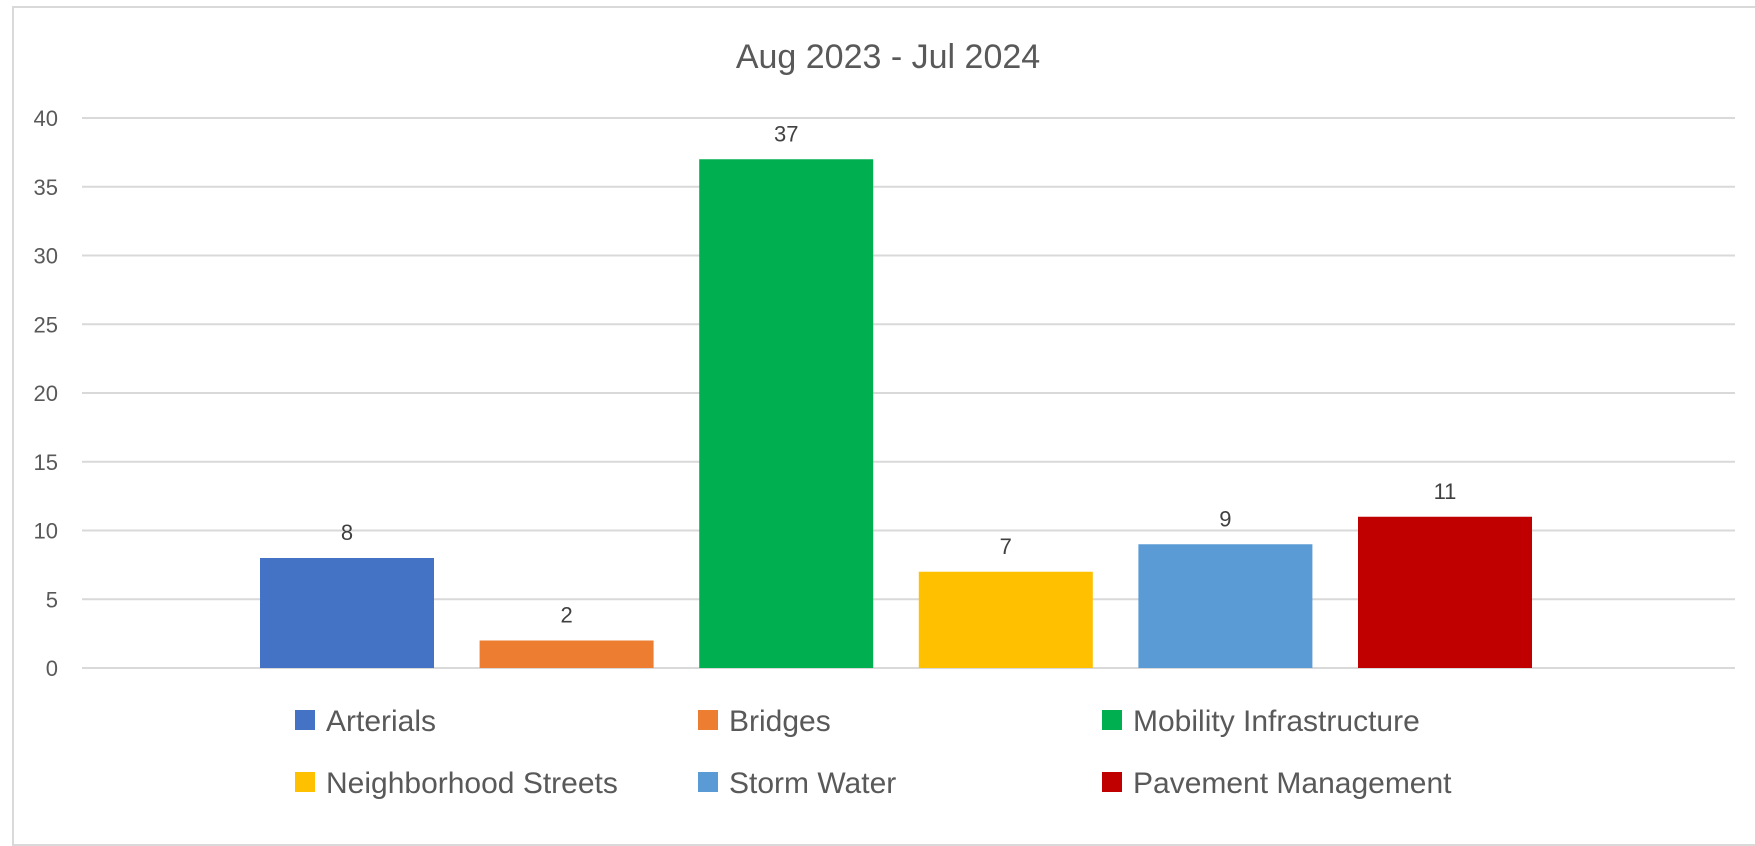 The width and height of the screenshot is (1755, 846). What do you see at coordinates (786, 133) in the screenshot?
I see `data-label: 37` at bounding box center [786, 133].